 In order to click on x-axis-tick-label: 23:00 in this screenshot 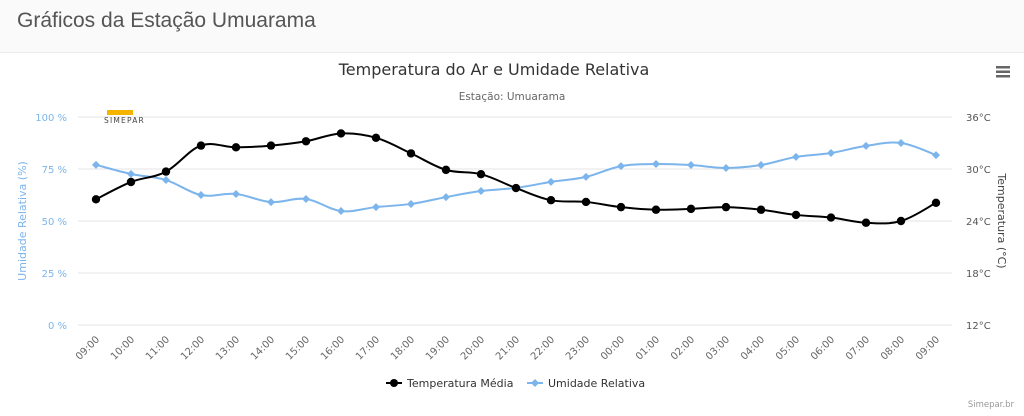, I will do `click(578, 348)`.